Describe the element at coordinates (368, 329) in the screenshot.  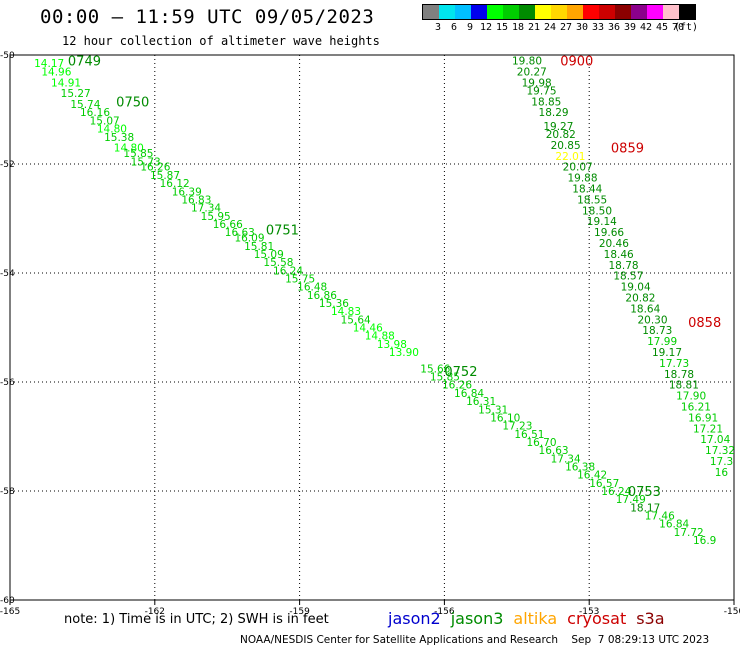
I see `wave-height-label: 14.46` at that location.